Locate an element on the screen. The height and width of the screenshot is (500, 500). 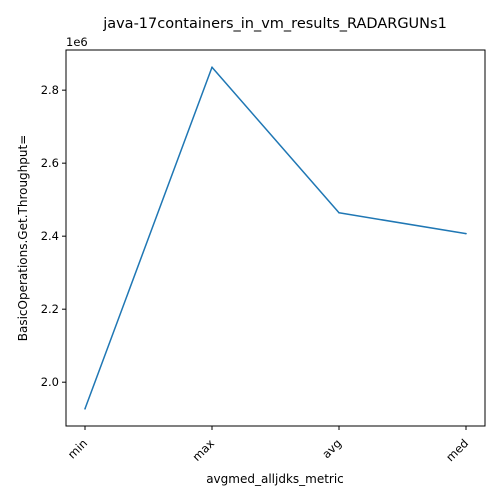
y-axis-label: BasicOperations.Get.Throughput= is located at coordinates (23, 238).